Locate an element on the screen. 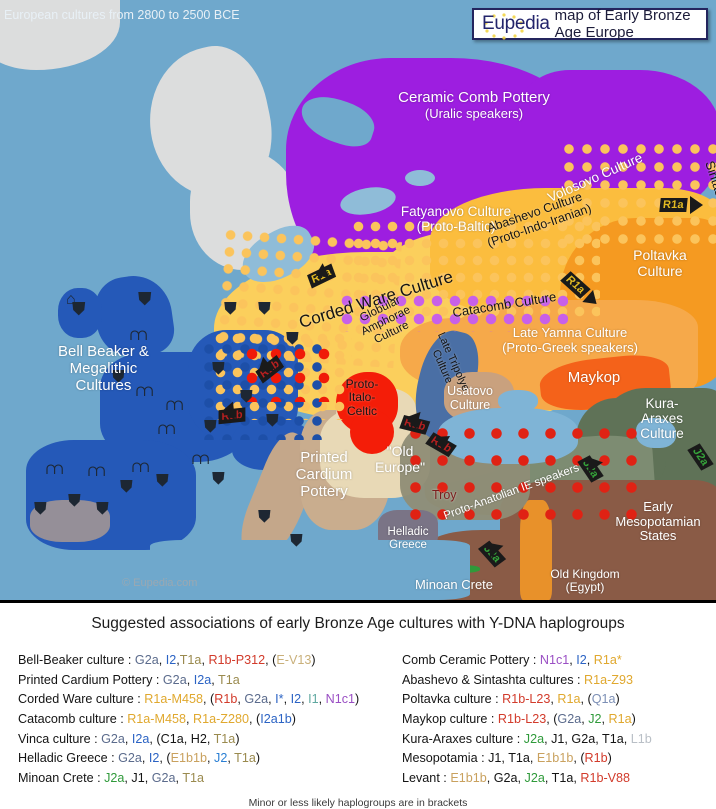  legend-row: Printed Cardium Pottery : G2a, I2a, T1a is located at coordinates (209, 681).